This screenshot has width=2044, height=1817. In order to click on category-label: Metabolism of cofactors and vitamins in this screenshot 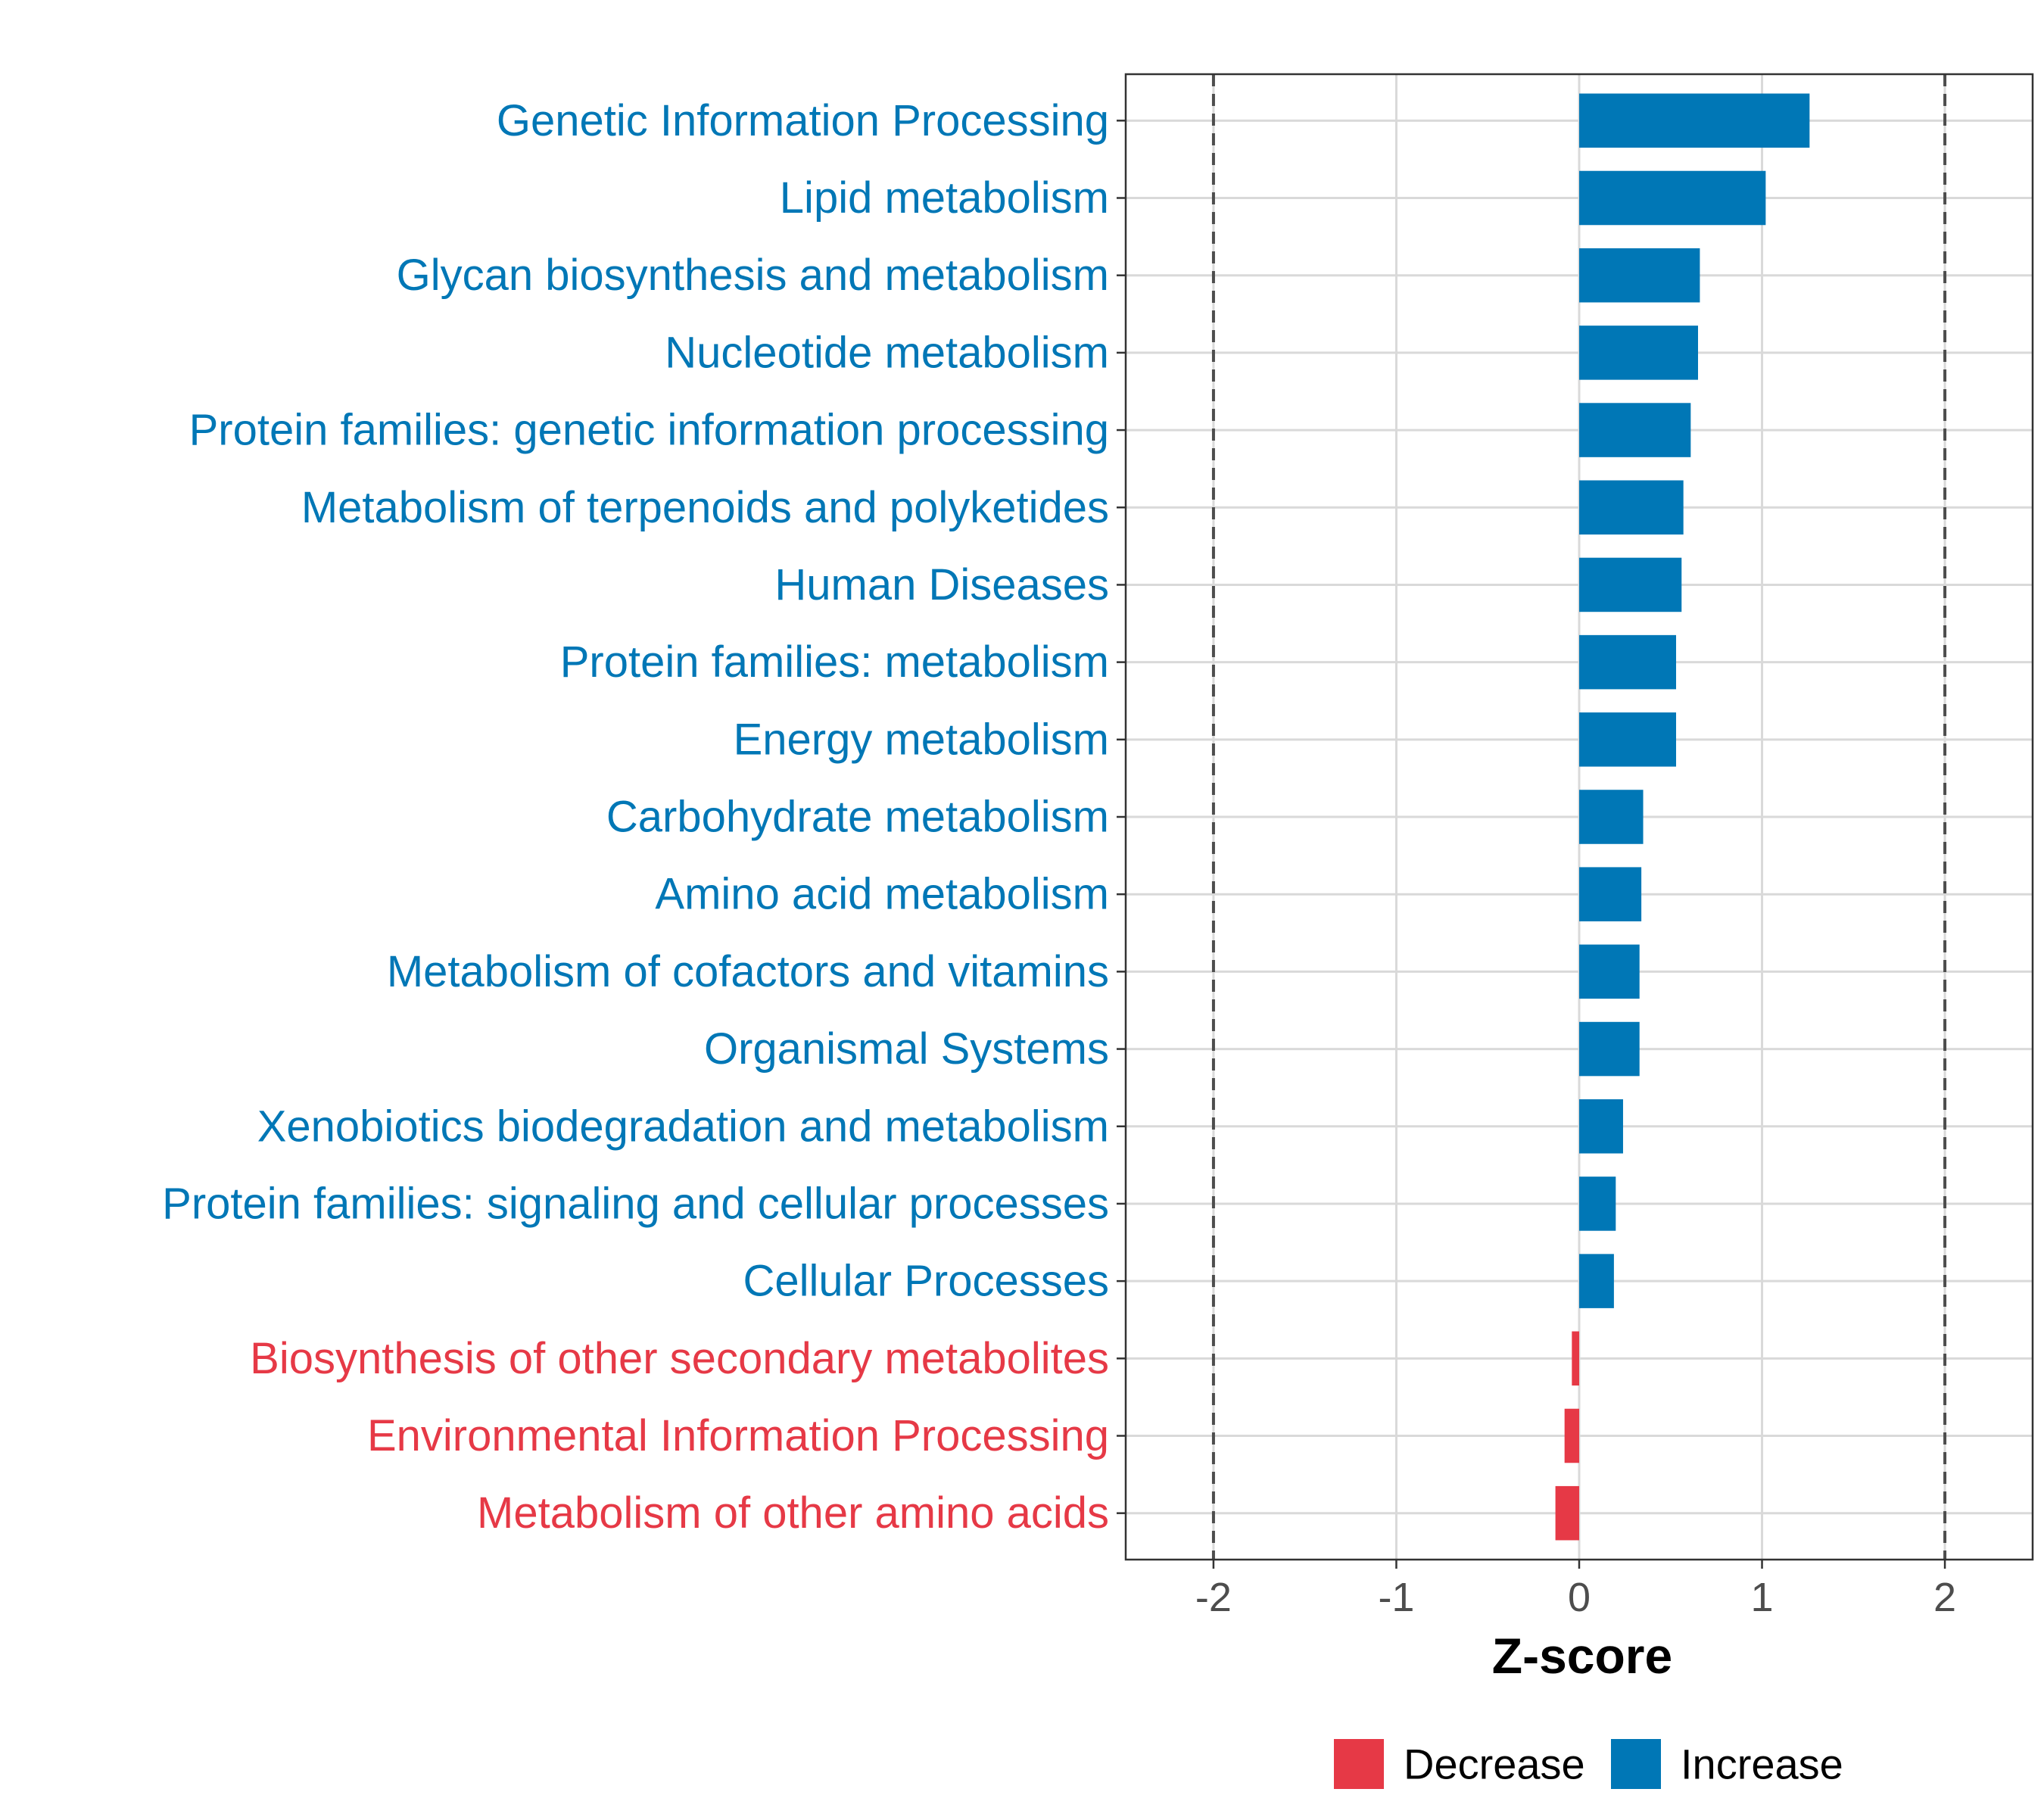, I will do `click(748, 971)`.